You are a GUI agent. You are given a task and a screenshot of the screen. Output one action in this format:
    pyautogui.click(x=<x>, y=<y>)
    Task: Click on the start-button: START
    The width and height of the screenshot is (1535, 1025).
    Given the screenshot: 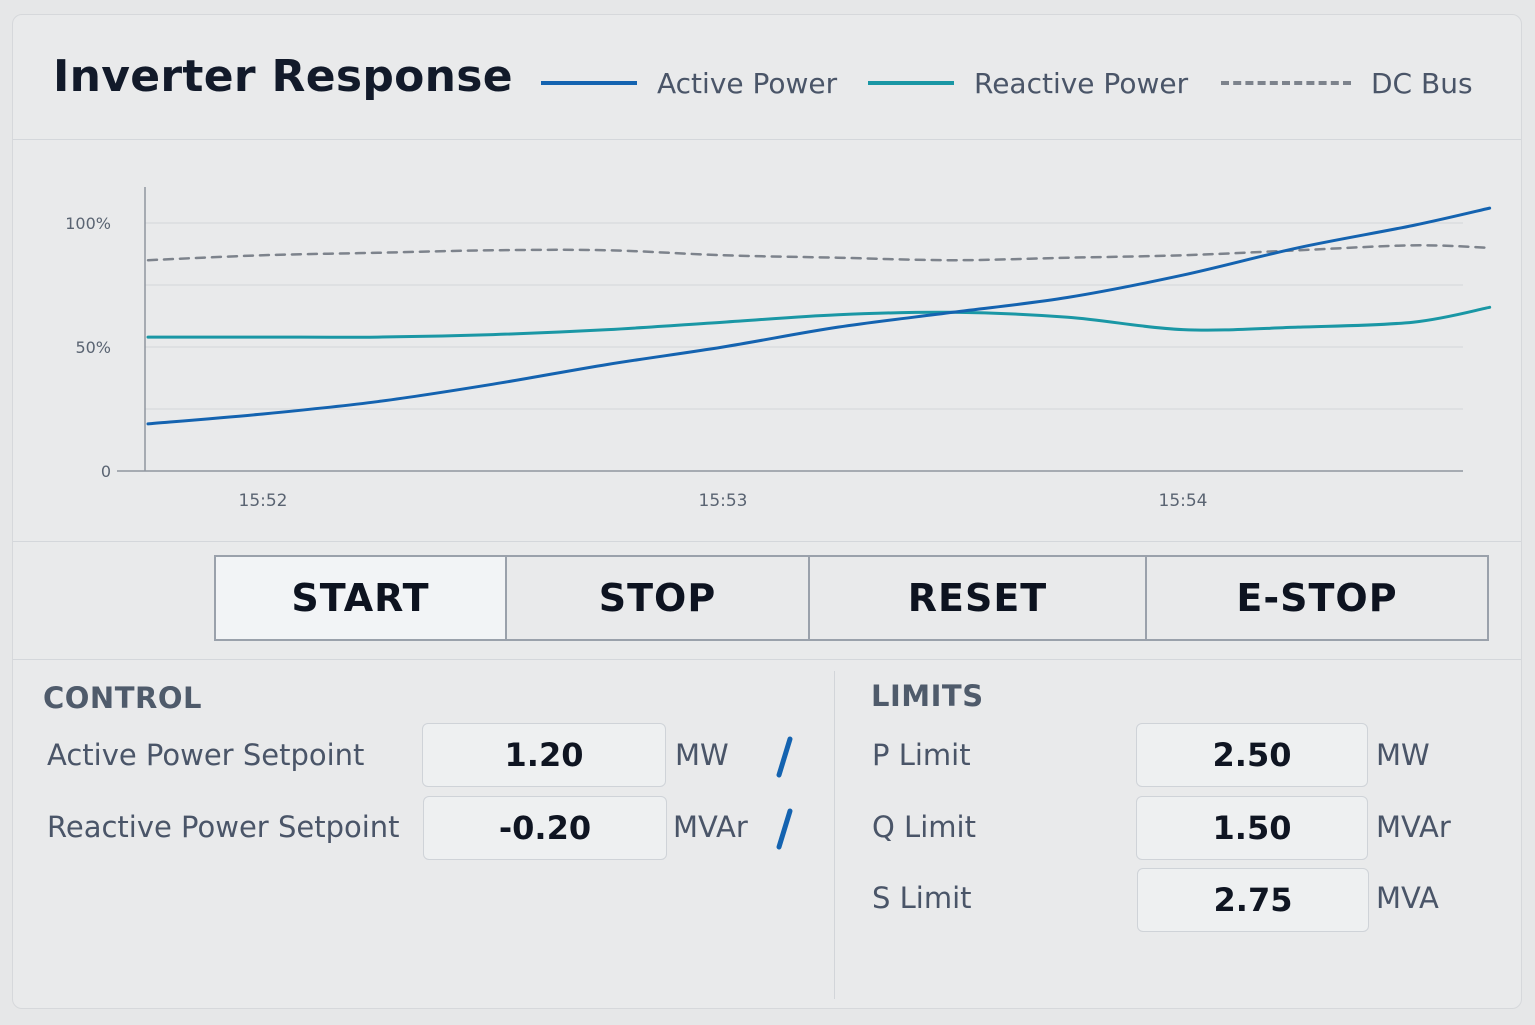 What is the action you would take?
    pyautogui.click(x=360, y=598)
    